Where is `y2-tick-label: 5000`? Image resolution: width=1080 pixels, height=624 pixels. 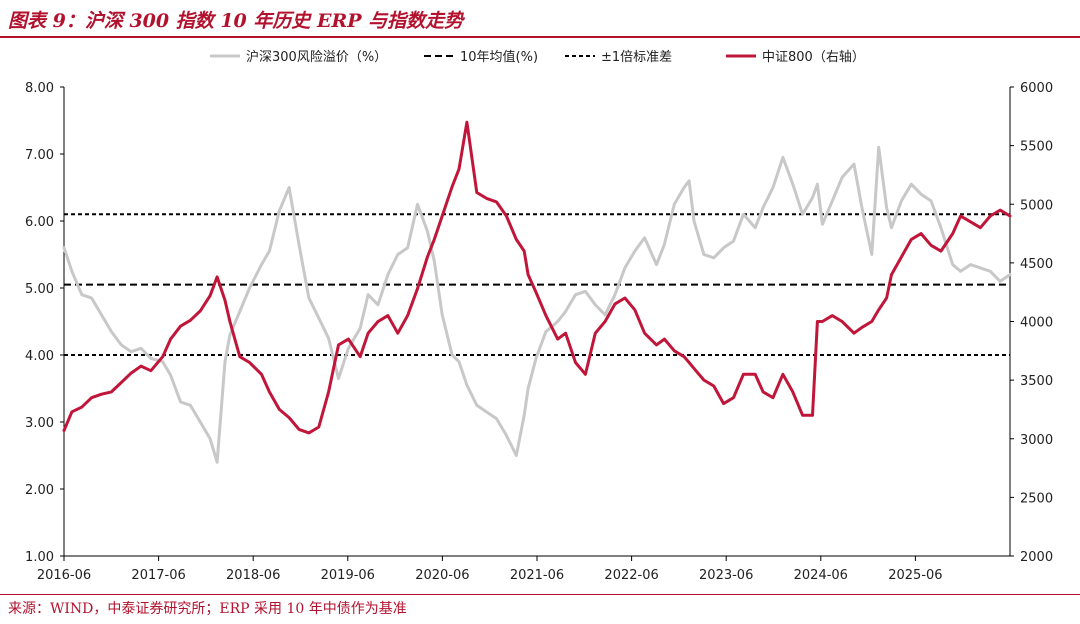 y2-tick-label: 5000 is located at coordinates (1036, 205).